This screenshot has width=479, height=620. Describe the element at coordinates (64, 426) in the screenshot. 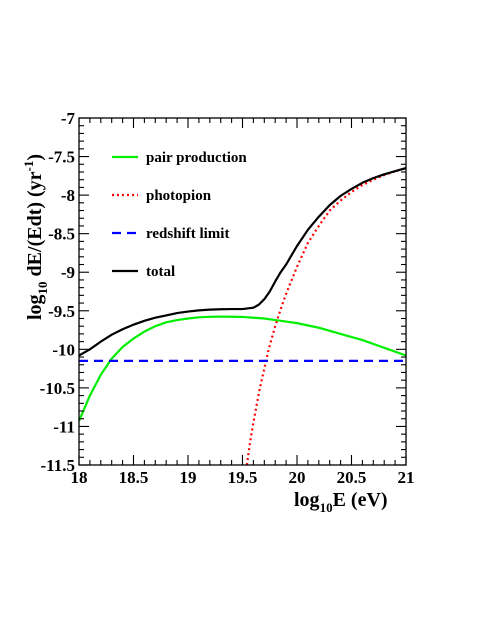

I see `y-tick-label: -11` at that location.